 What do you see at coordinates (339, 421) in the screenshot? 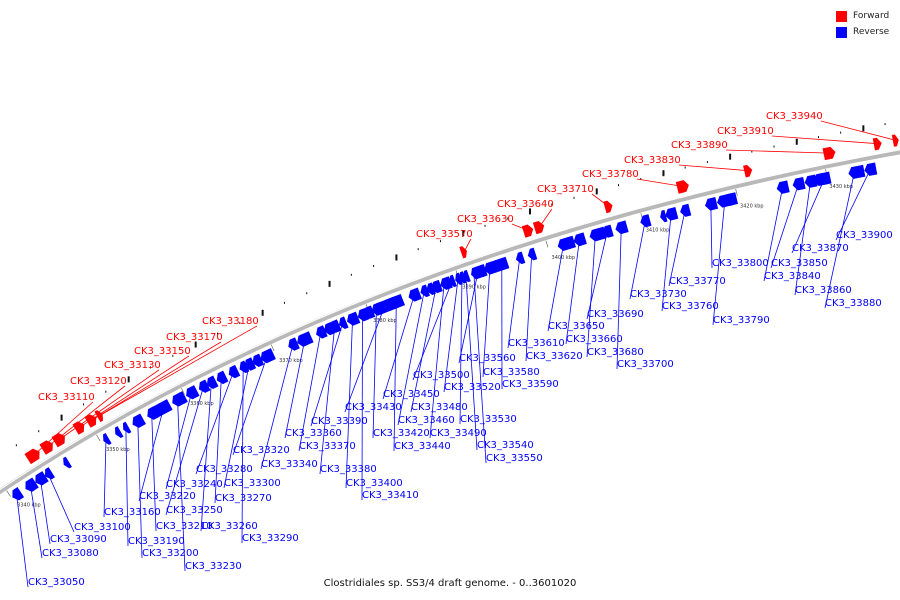
I see `gene-label: CK3_33390` at bounding box center [339, 421].